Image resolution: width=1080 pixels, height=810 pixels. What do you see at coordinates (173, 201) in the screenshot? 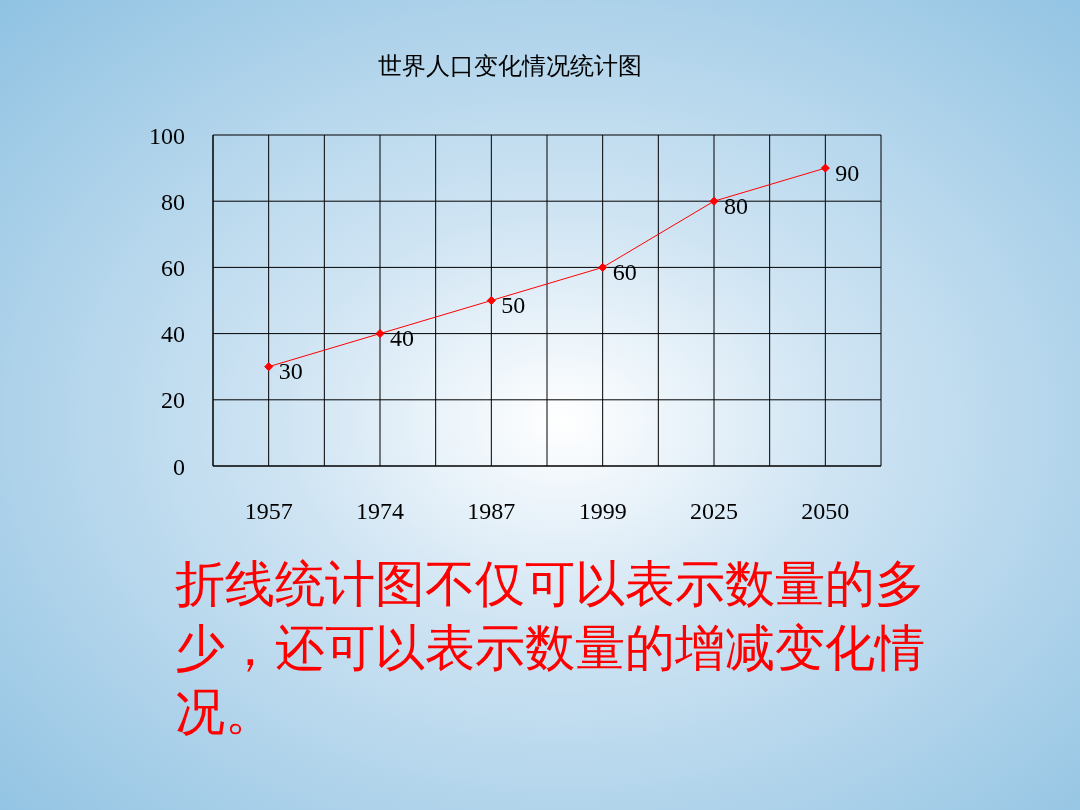
I see `y-tick-label: 80` at bounding box center [173, 201].